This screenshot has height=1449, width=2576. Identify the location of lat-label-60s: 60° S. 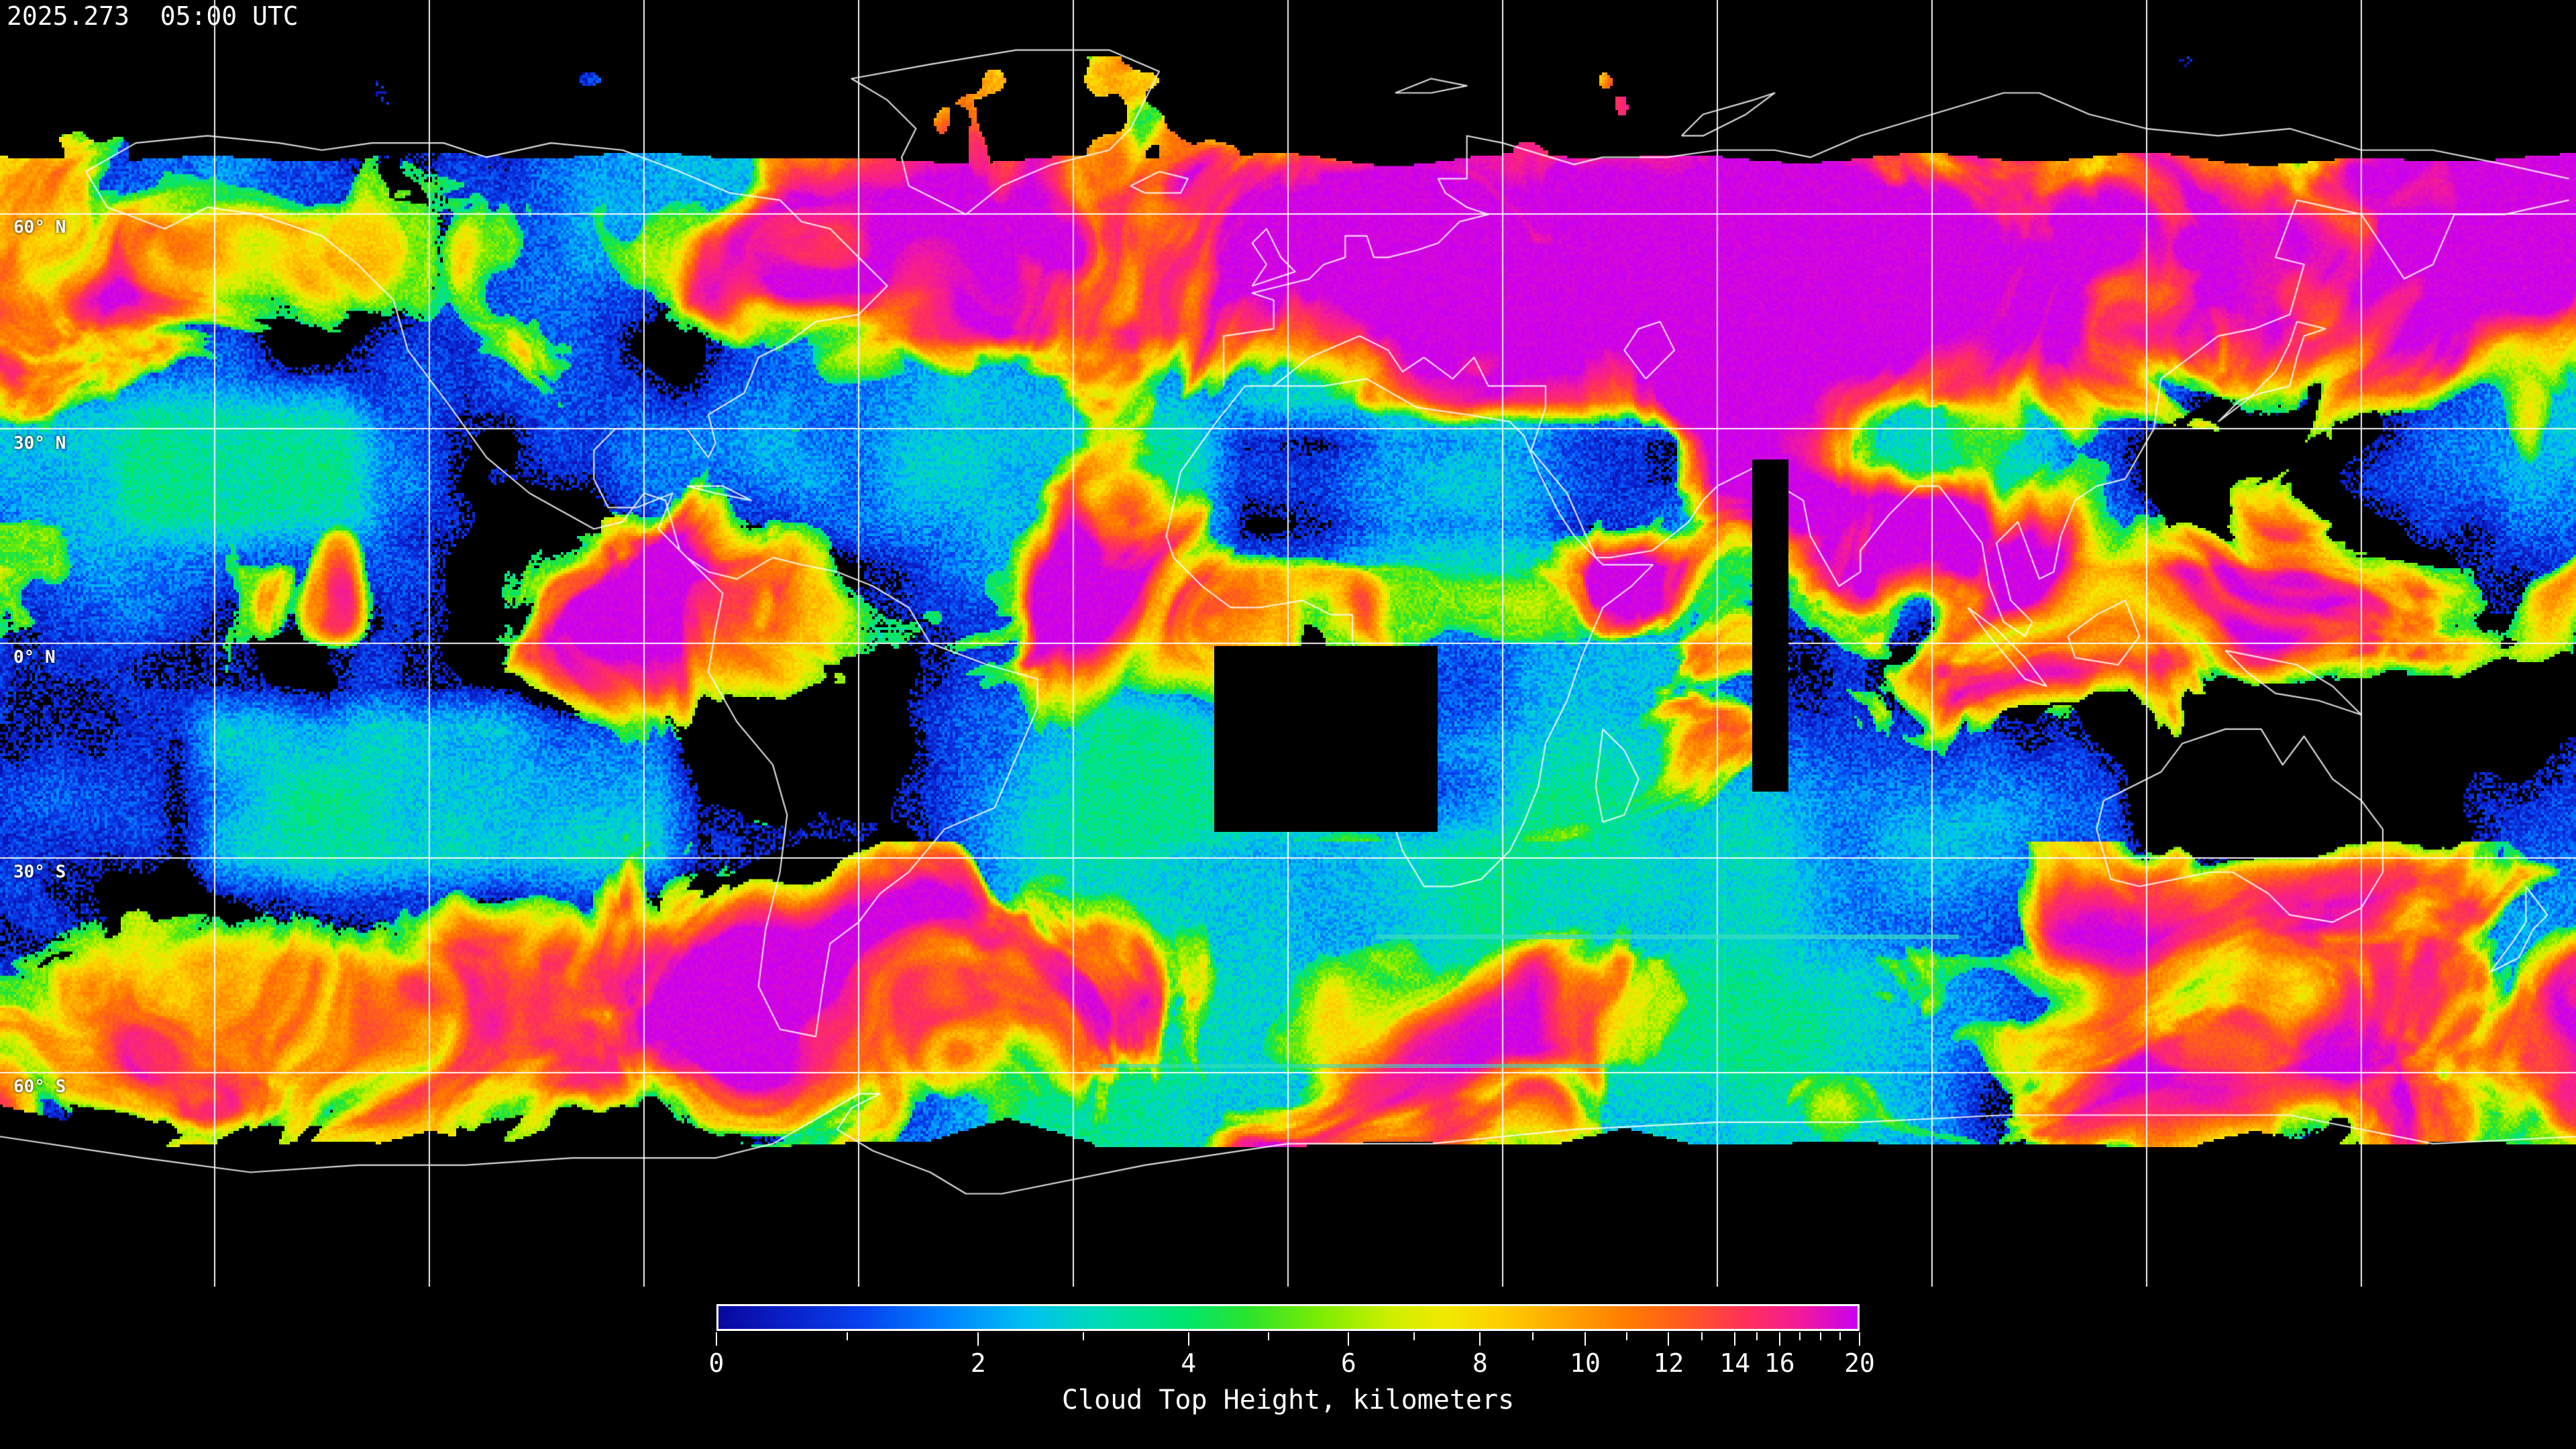
(39, 1087).